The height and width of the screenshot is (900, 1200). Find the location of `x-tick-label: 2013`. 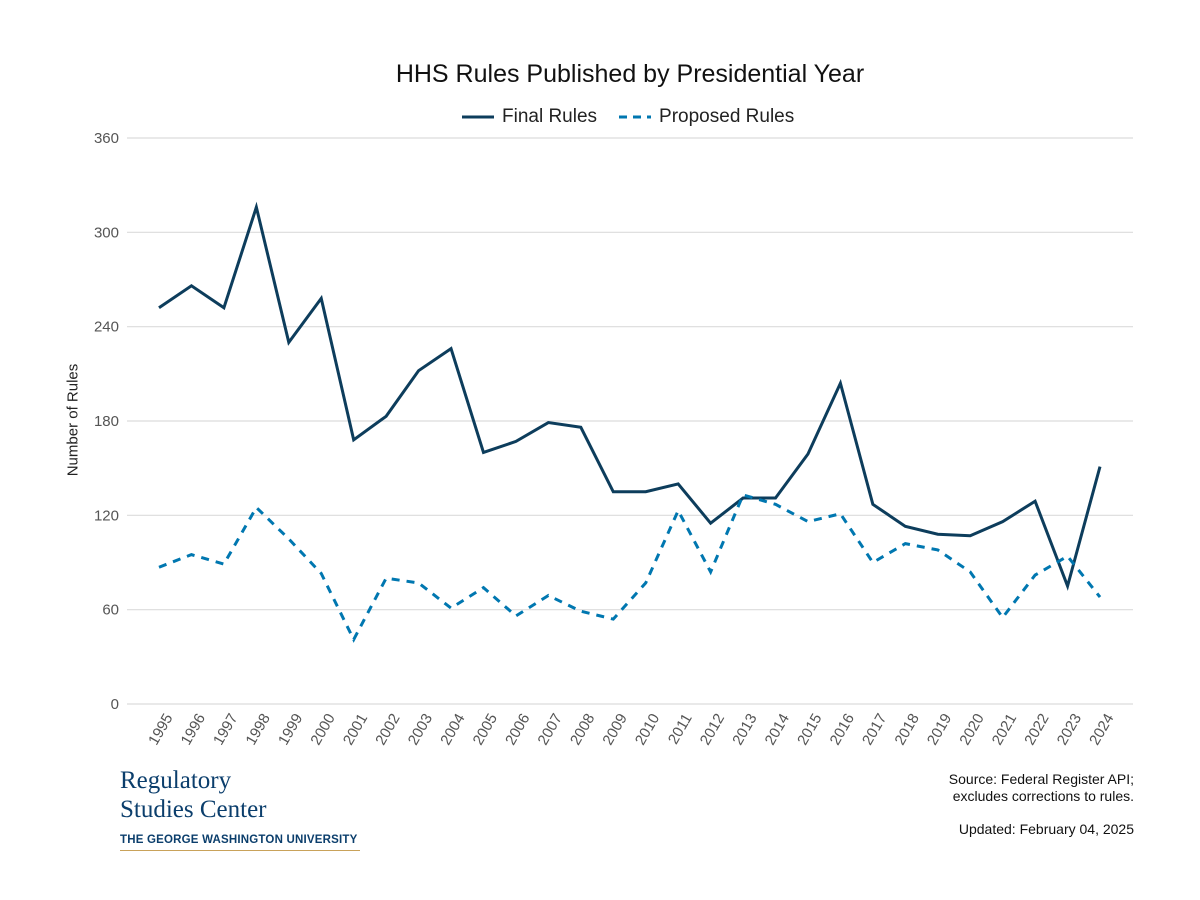

x-tick-label: 2013 is located at coordinates (744, 729).